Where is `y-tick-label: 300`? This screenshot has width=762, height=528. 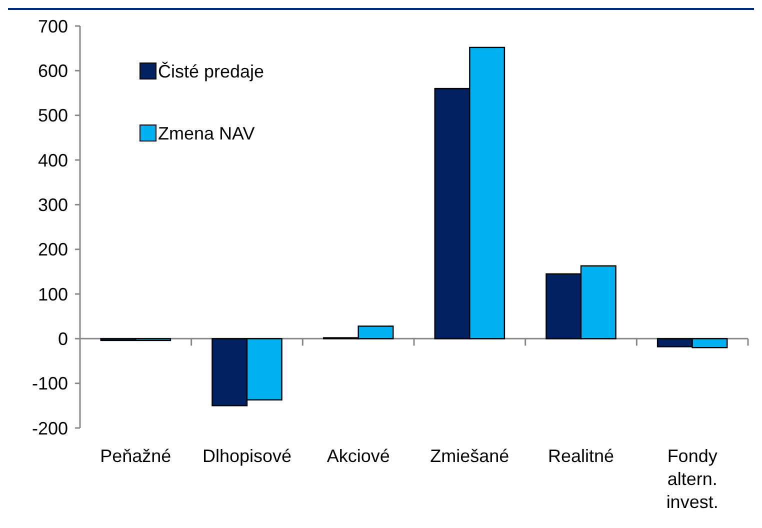
y-tick-label: 300 is located at coordinates (53, 204).